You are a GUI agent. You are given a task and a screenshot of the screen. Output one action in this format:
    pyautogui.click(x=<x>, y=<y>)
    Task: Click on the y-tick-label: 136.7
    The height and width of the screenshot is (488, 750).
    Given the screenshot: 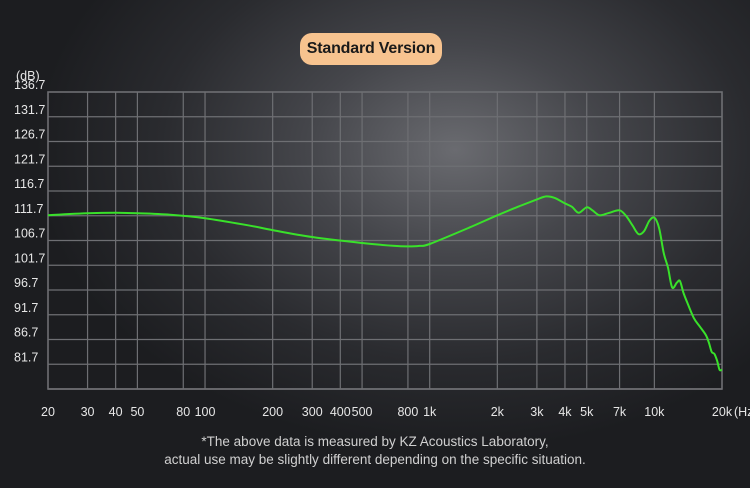 What is the action you would take?
    pyautogui.click(x=29, y=85)
    